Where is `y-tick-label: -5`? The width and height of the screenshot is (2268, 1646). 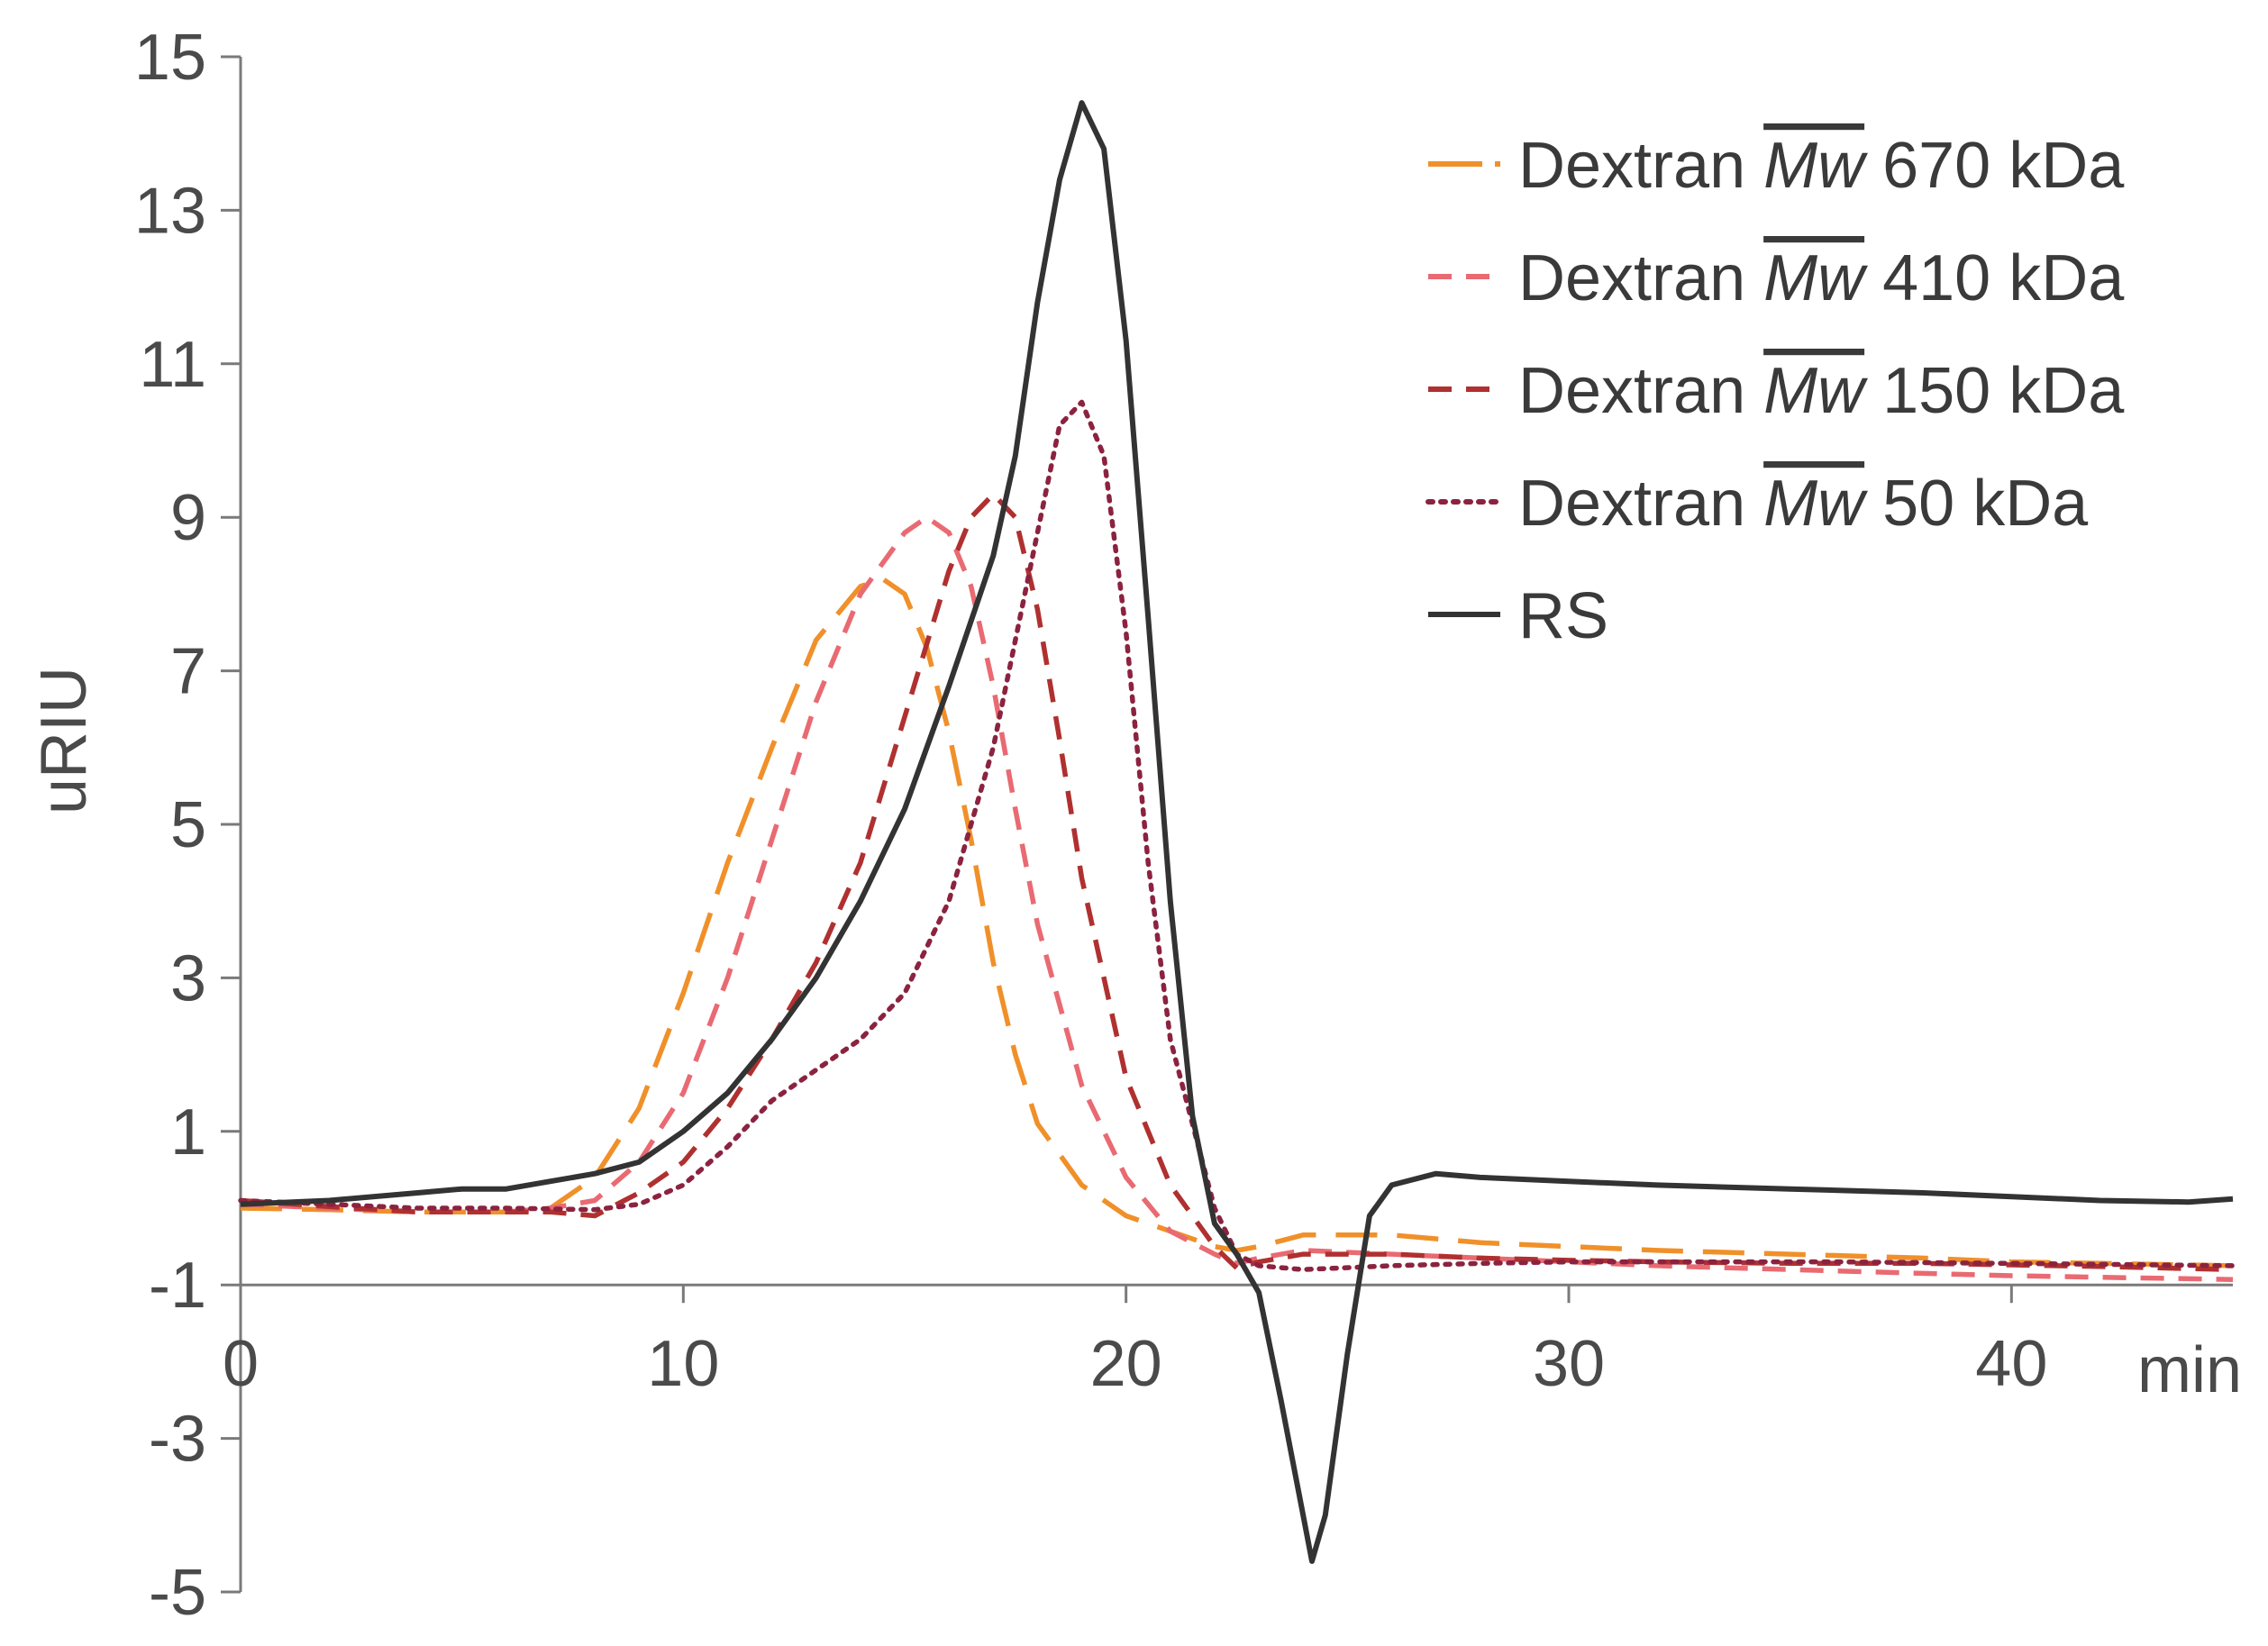 y-tick-label: -5 is located at coordinates (177, 1593).